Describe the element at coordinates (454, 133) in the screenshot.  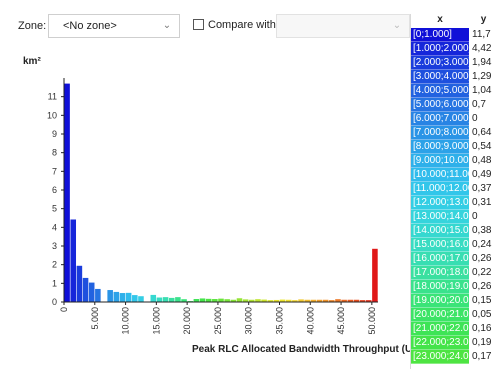
I see `table-row: [7.000;8.000] 0,64` at that location.